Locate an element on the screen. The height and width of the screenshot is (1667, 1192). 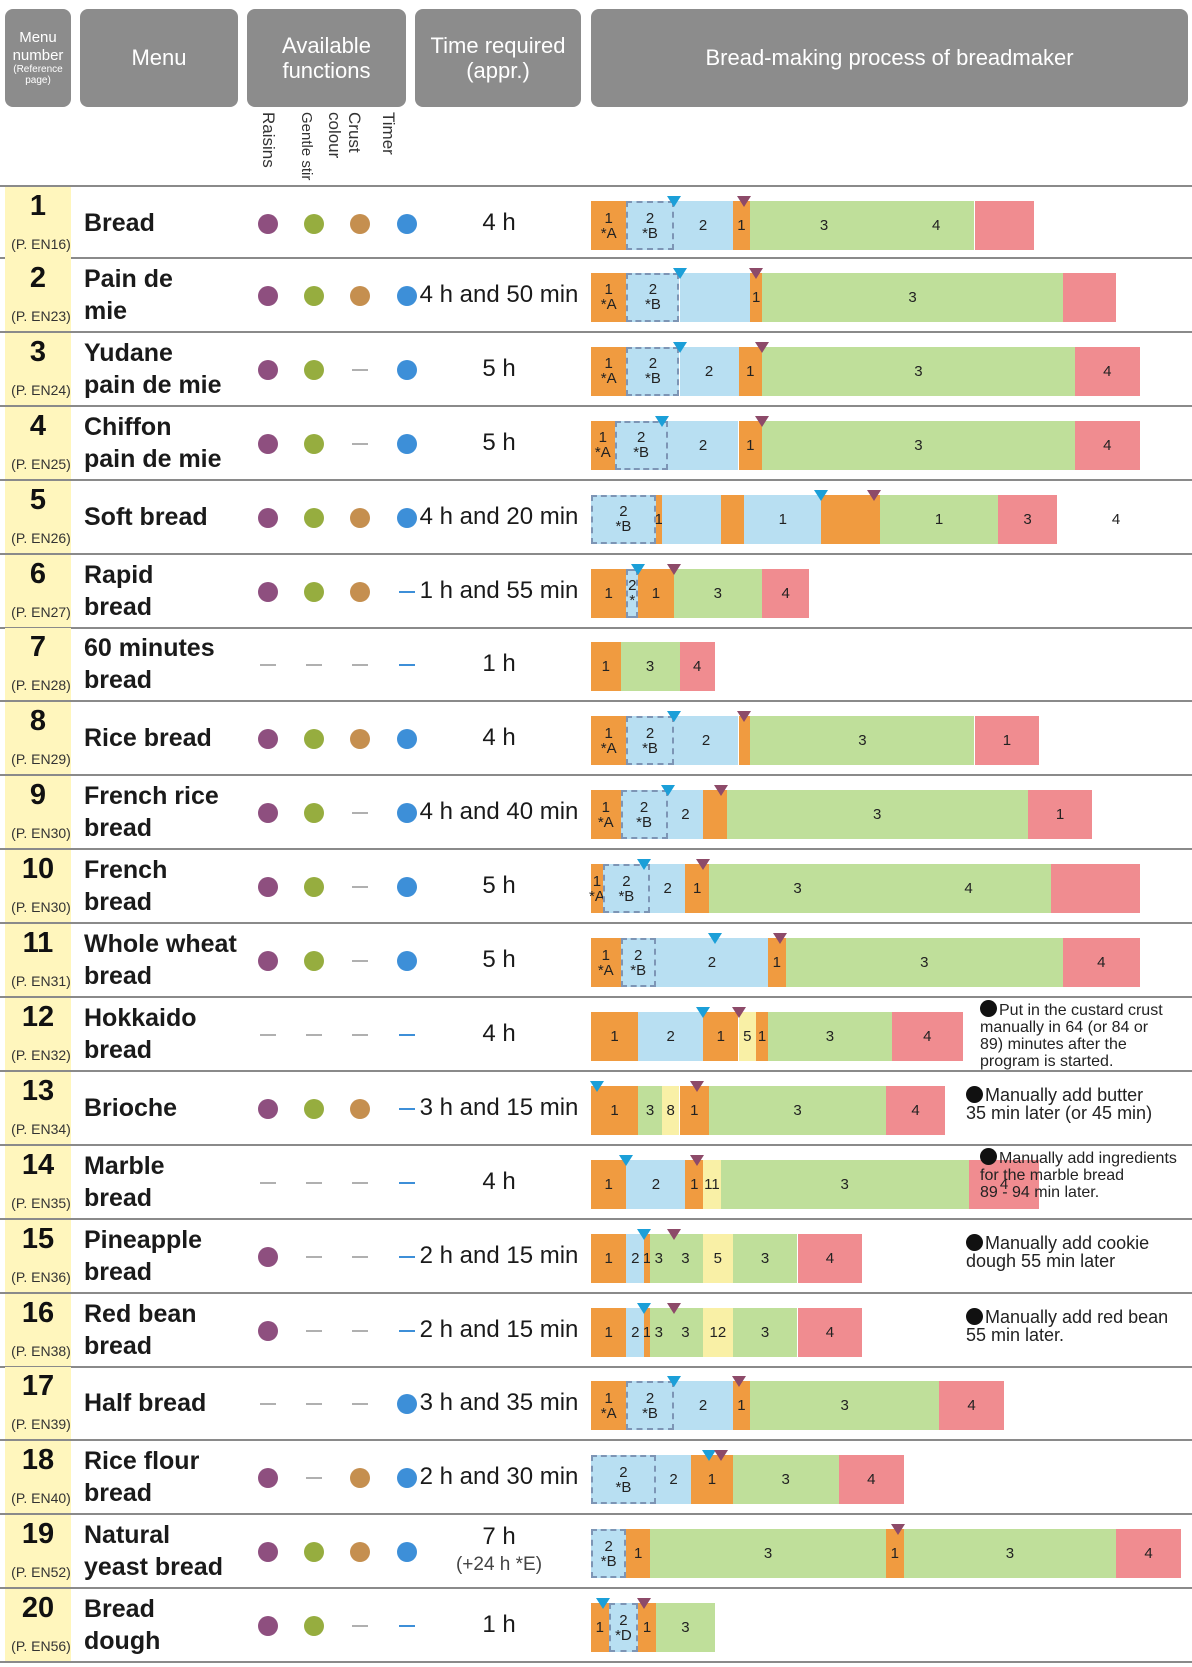
menu-name-line: Marble is located at coordinates (124, 1165).